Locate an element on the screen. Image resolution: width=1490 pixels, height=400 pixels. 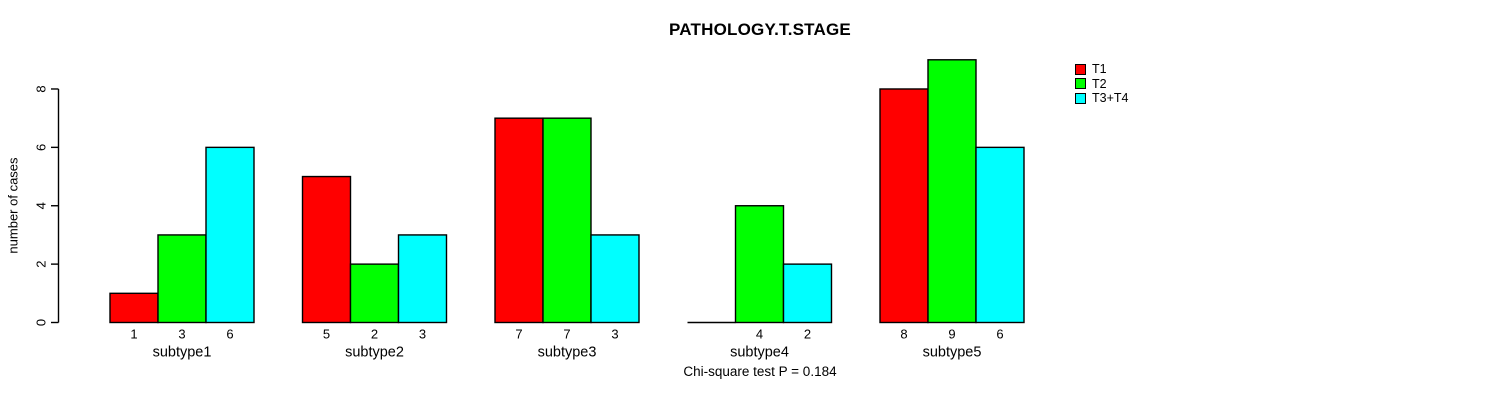
y-axis-tick-label: 2 is located at coordinates (41, 264).